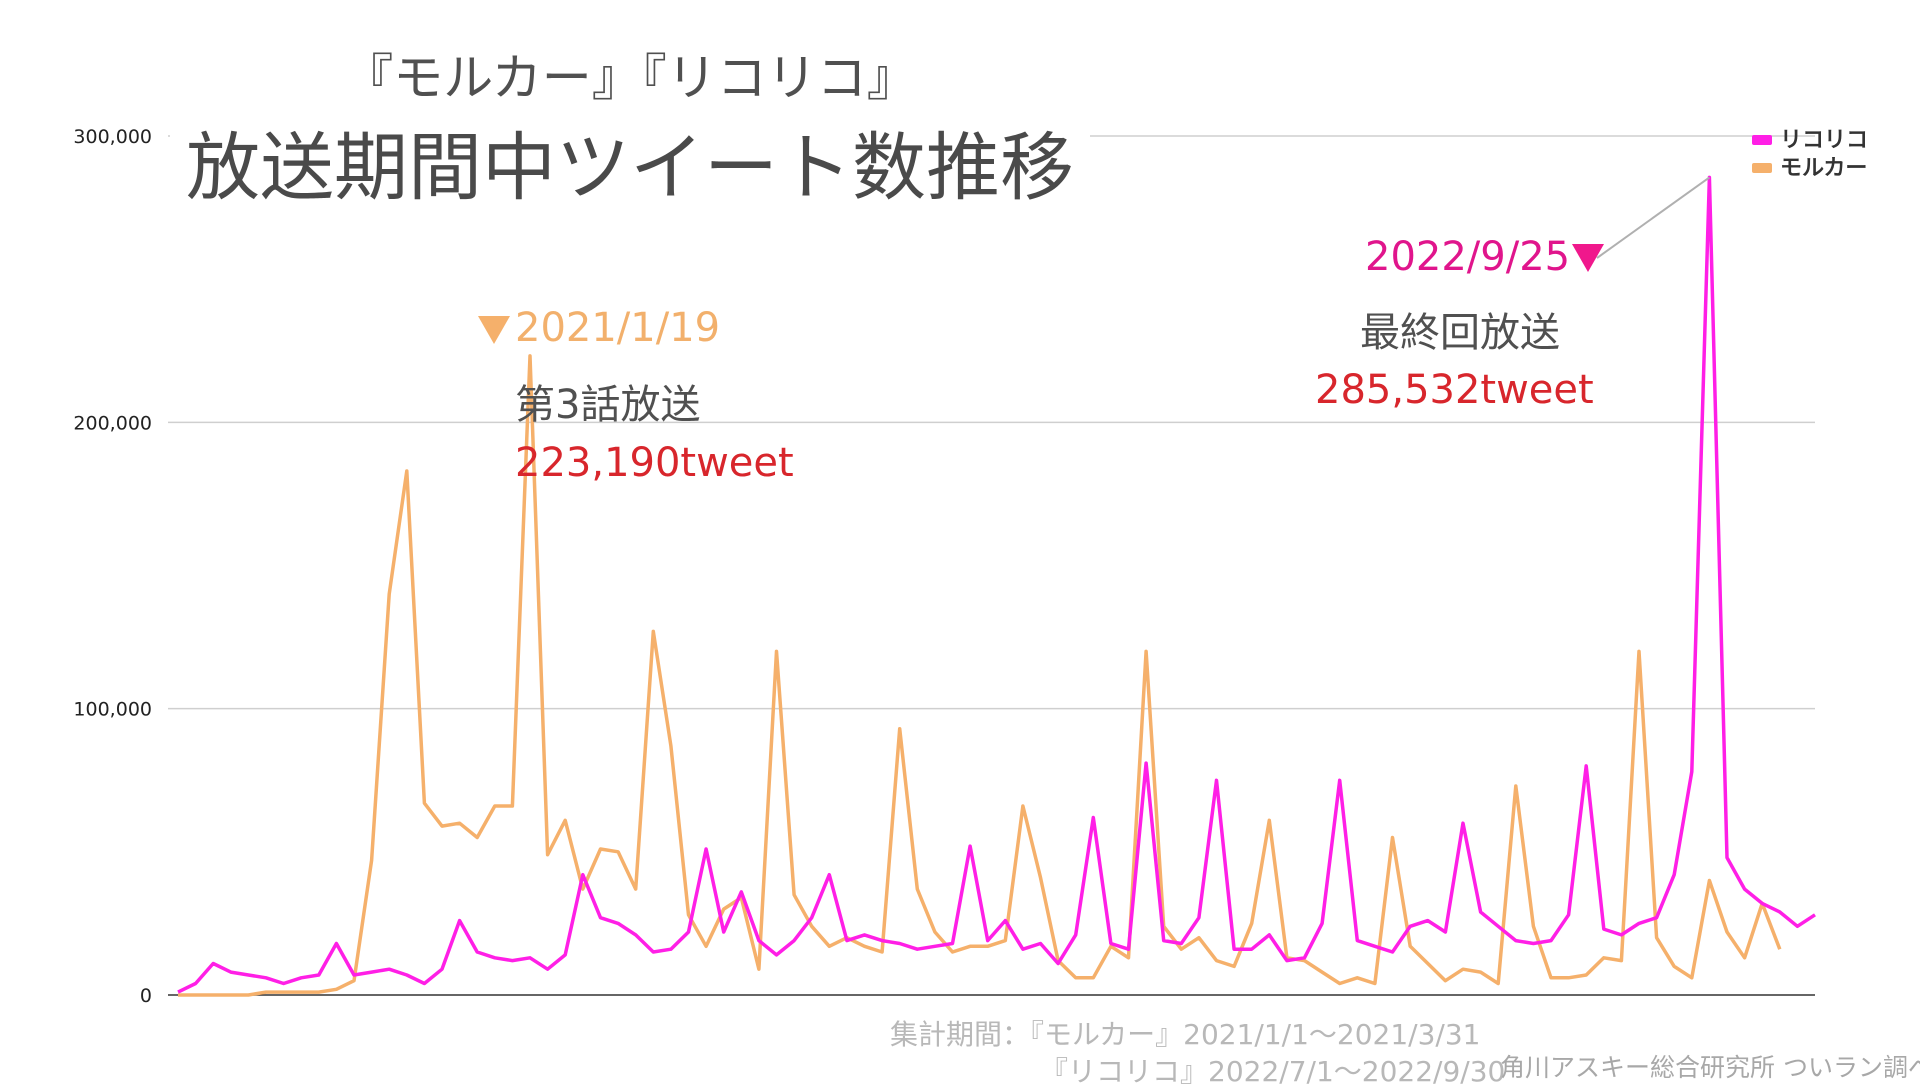  What do you see at coordinates (1460, 333) in the screenshot?
I see `annotation-2-episode: 最終回放送` at bounding box center [1460, 333].